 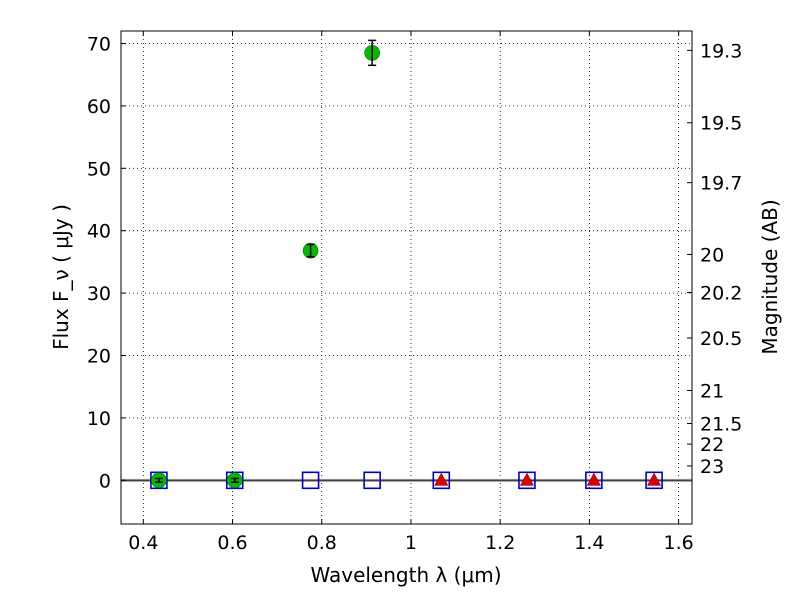 I want to click on y2-tick-label: 20, so click(x=712, y=255).